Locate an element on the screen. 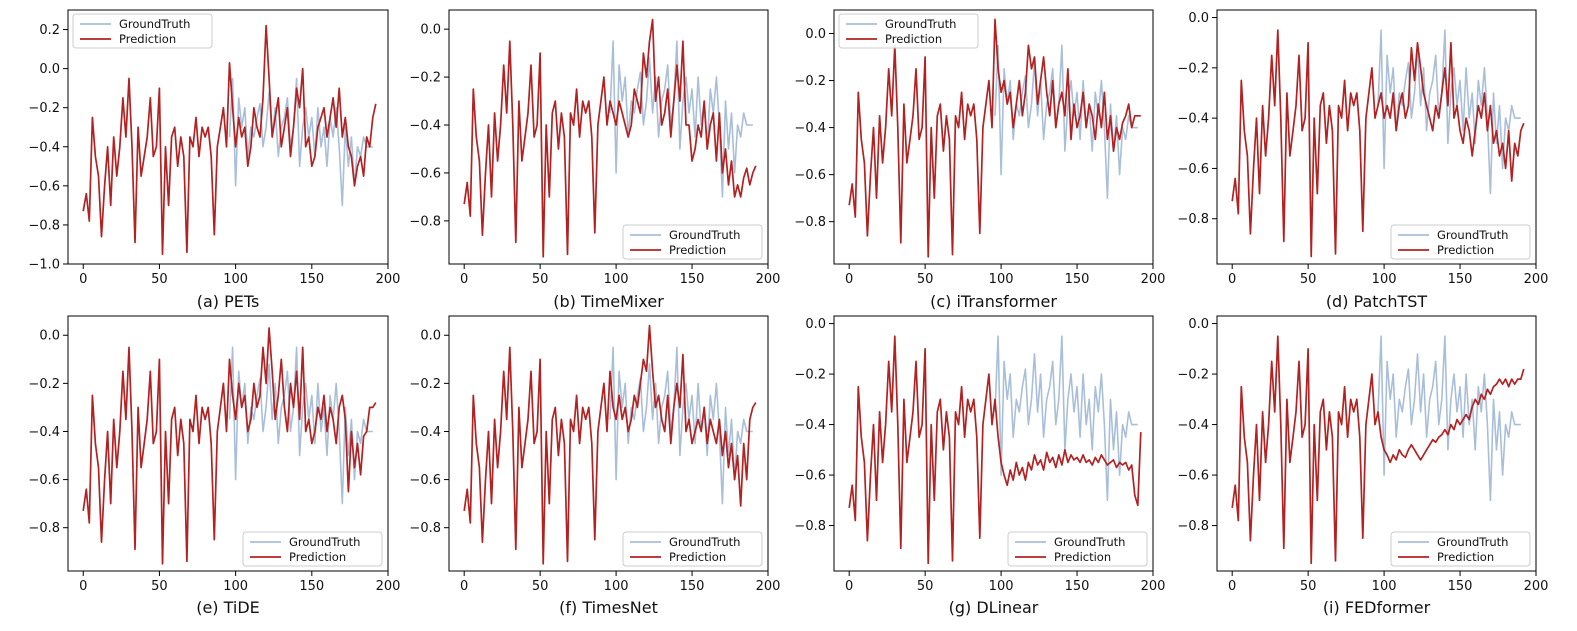  panel-caption: (f) TimesNet is located at coordinates (608, 607).